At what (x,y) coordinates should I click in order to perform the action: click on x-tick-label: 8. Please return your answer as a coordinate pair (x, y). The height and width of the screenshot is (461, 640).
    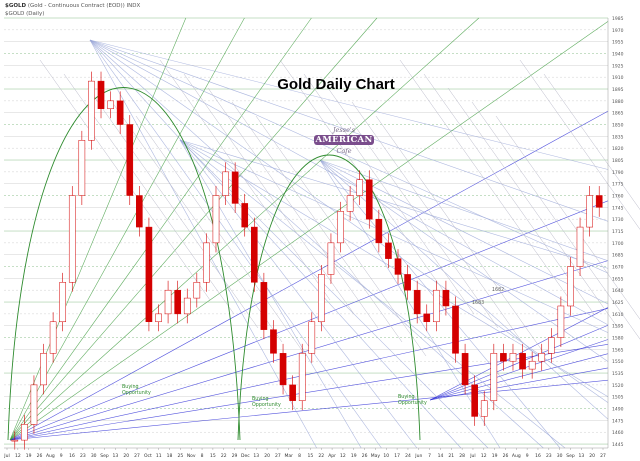
    Looking at the image, I should click on (299, 456).